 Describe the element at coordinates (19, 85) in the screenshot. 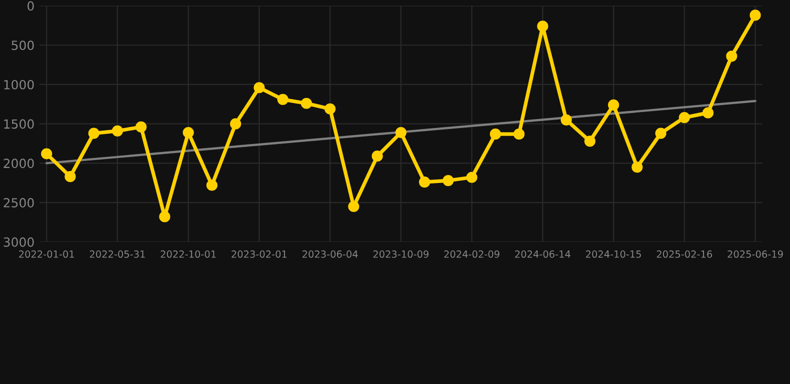

I see `y-tick-label: 1000` at that location.